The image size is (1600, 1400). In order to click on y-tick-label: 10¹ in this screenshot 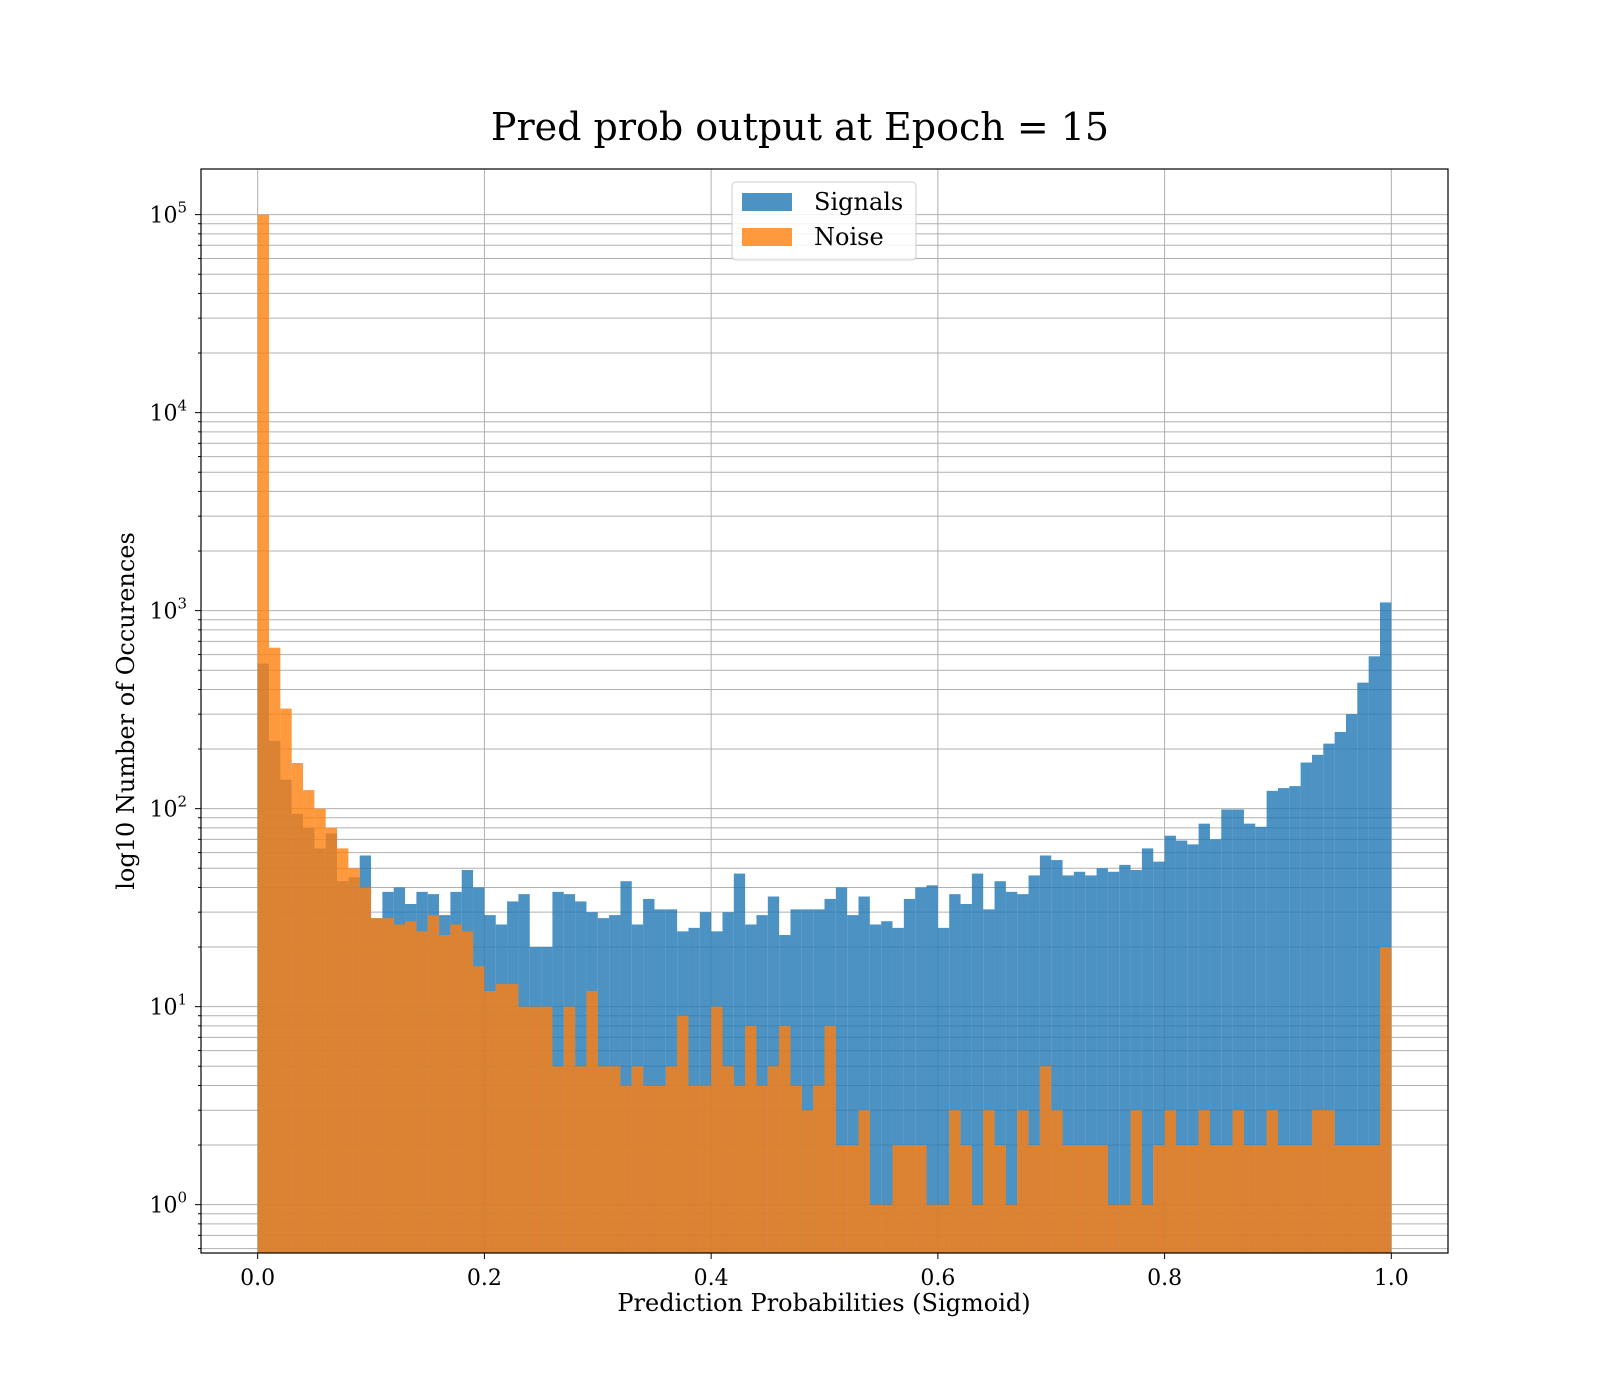, I will do `click(168, 1006)`.